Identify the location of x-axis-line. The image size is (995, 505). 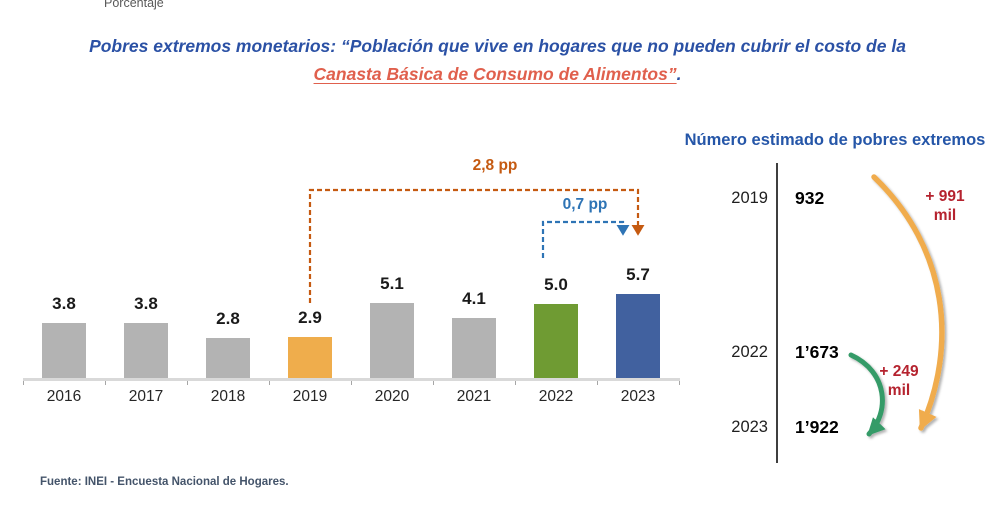
(351, 379).